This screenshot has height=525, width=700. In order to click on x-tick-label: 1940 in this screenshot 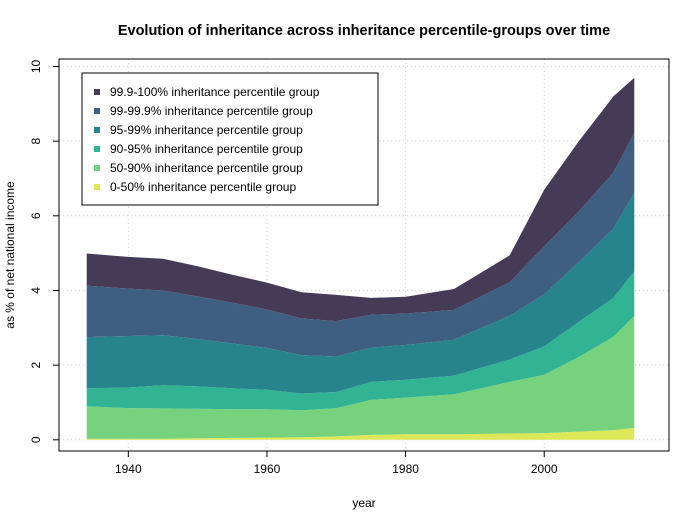, I will do `click(128, 469)`.